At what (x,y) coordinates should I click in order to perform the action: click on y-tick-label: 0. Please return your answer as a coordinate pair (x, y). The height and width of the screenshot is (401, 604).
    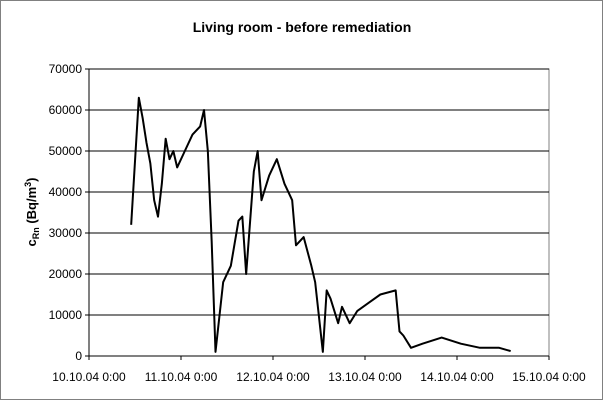
    Looking at the image, I should click on (78, 356).